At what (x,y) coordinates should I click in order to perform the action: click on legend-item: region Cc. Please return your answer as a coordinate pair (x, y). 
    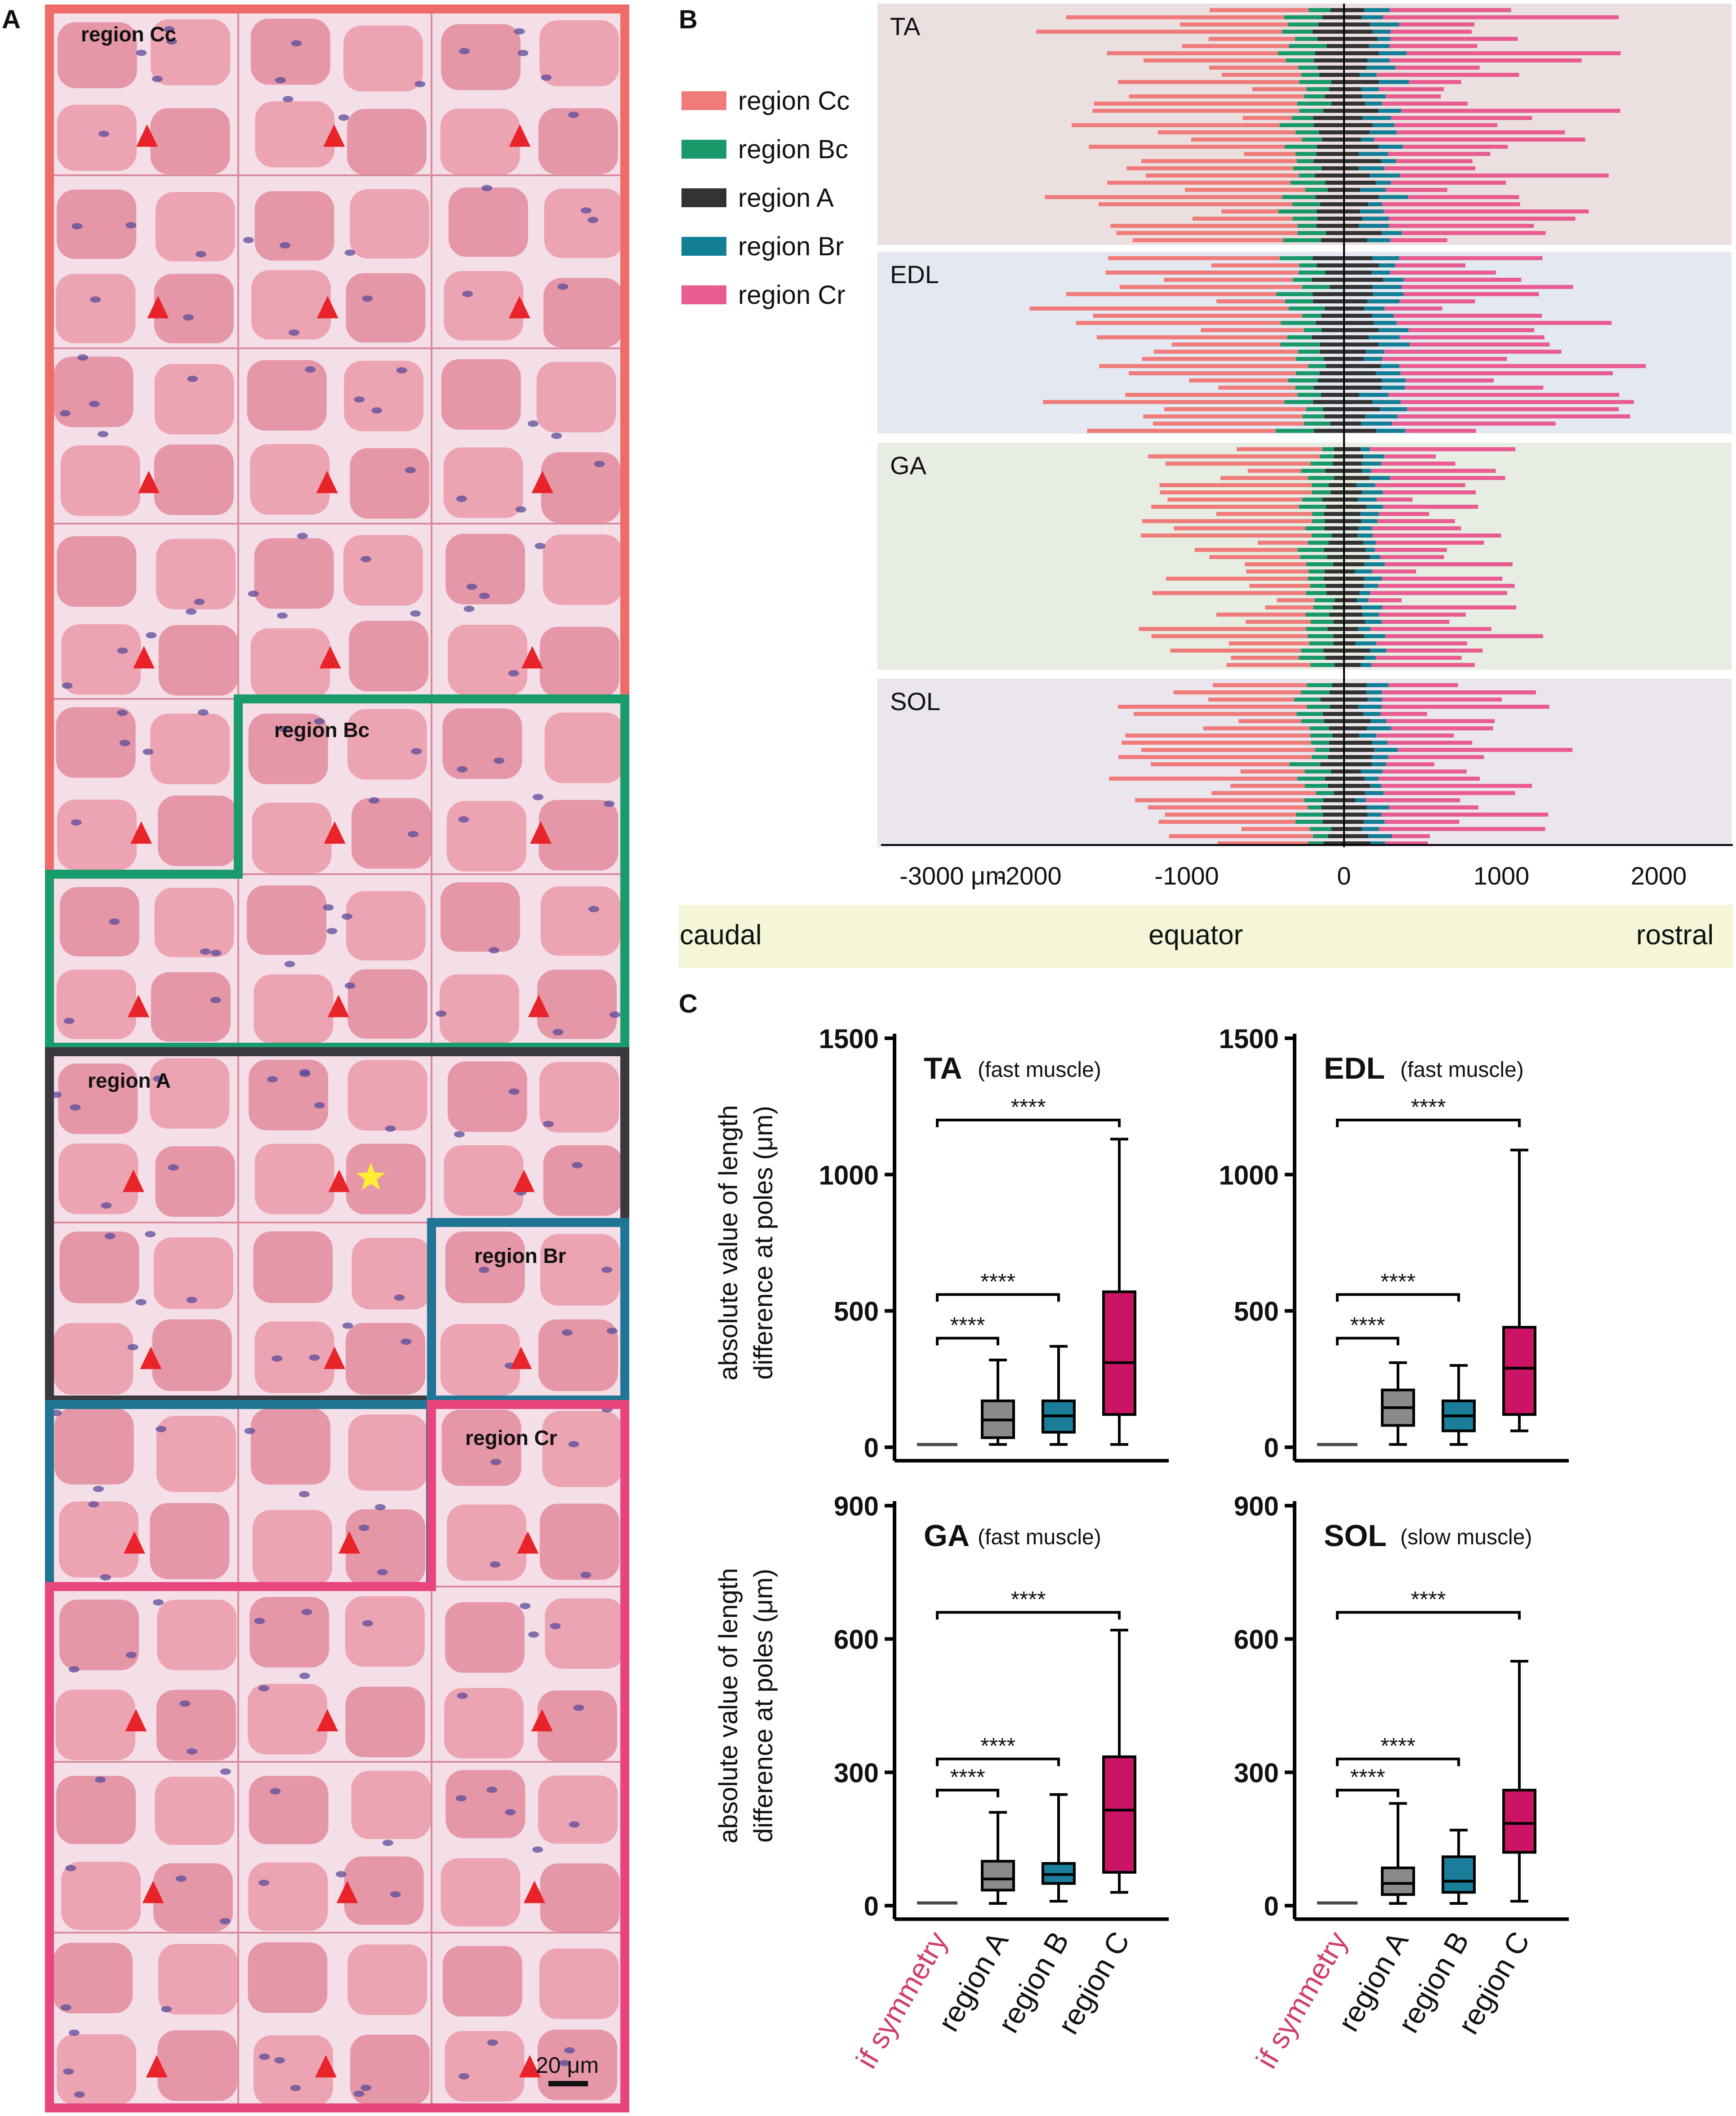
    Looking at the image, I should click on (775, 101).